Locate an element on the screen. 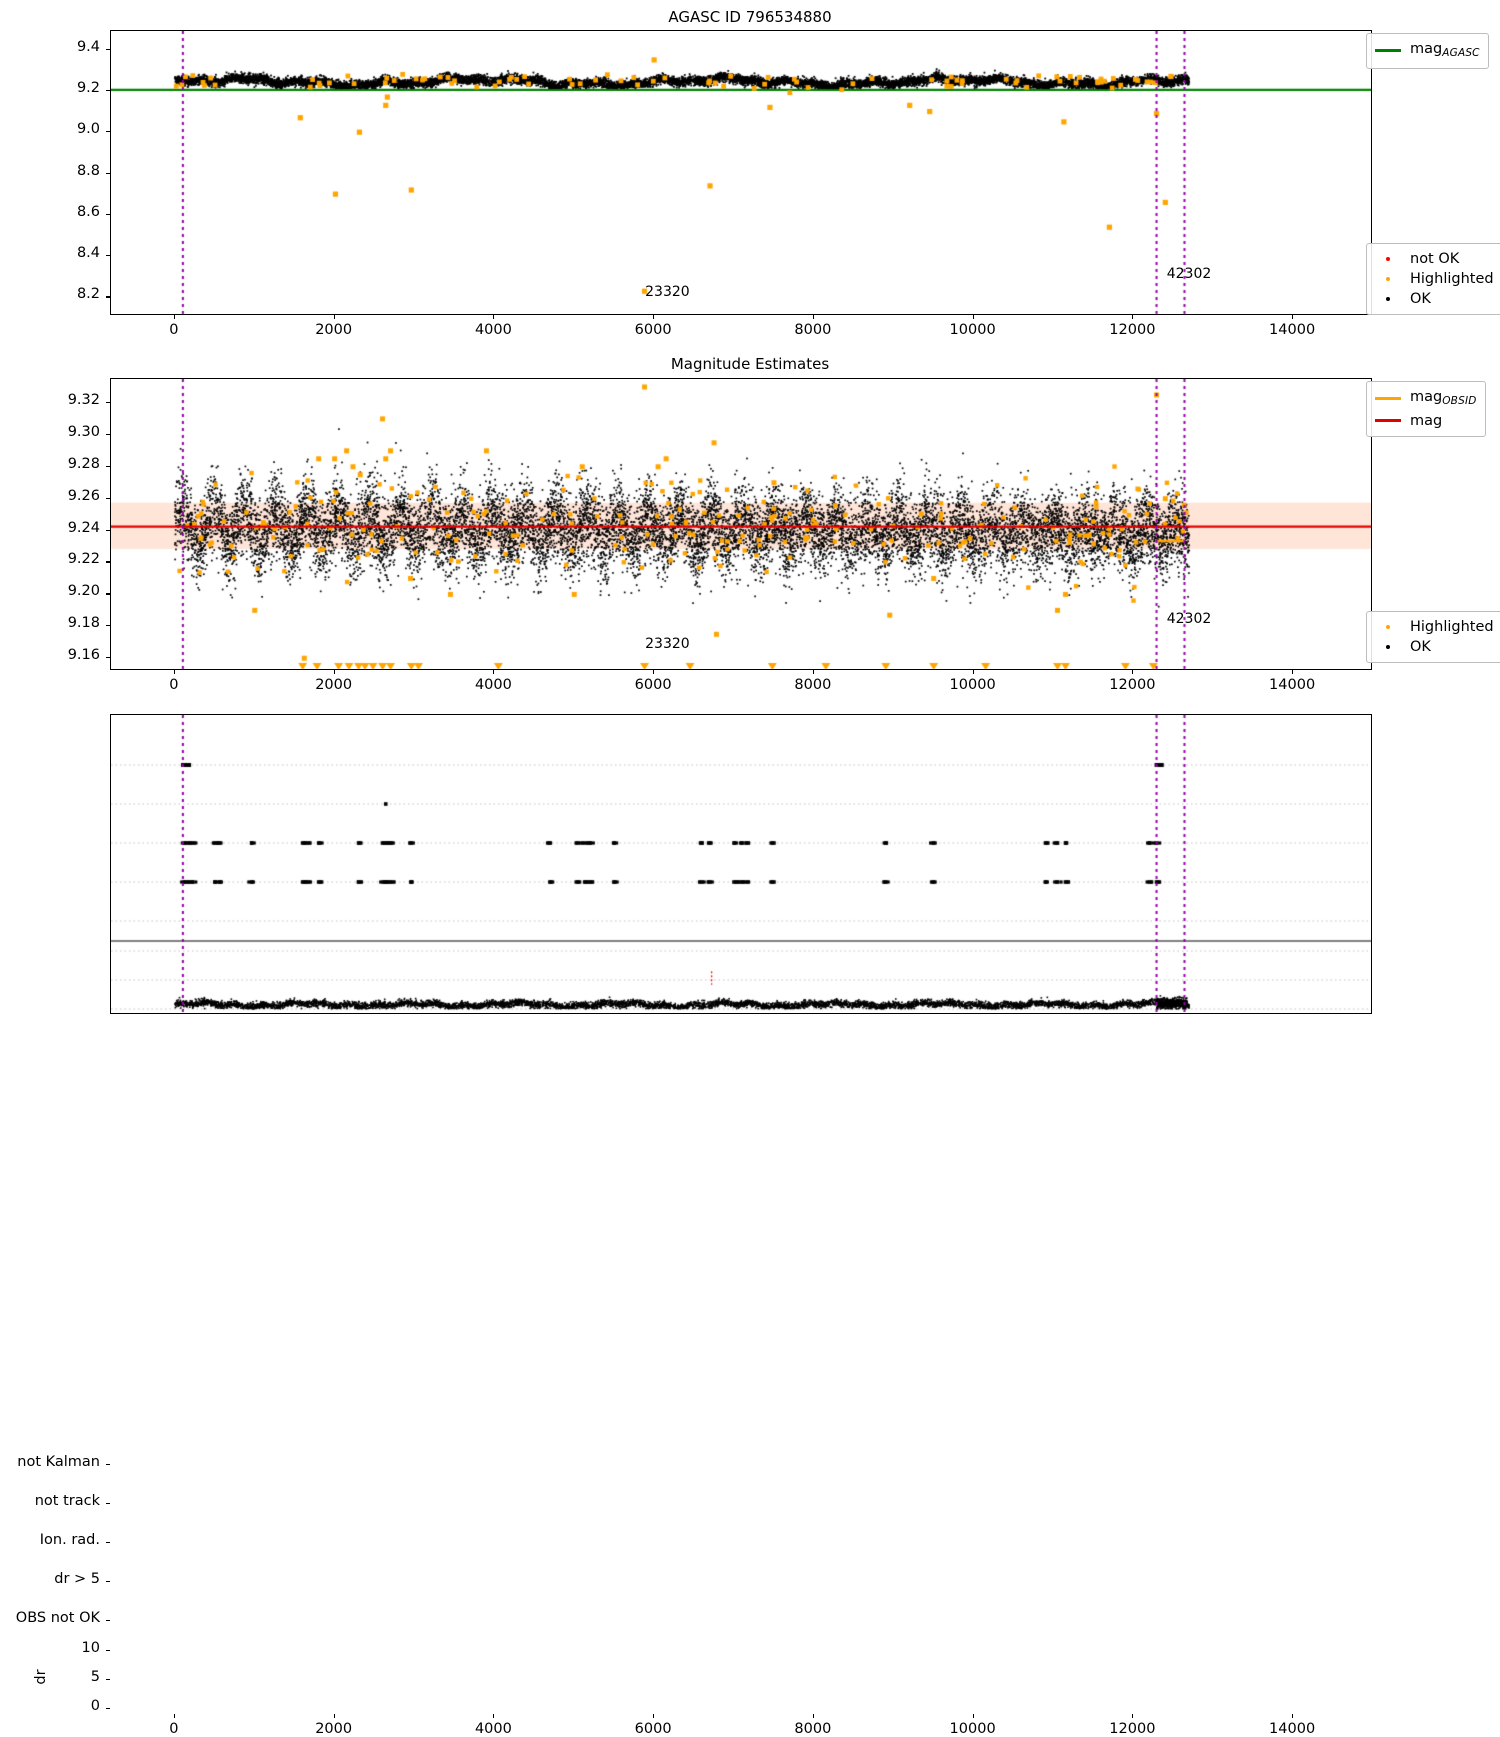 This screenshot has height=1737, width=1500. y-tick-label: 9.24 is located at coordinates (83, 527).